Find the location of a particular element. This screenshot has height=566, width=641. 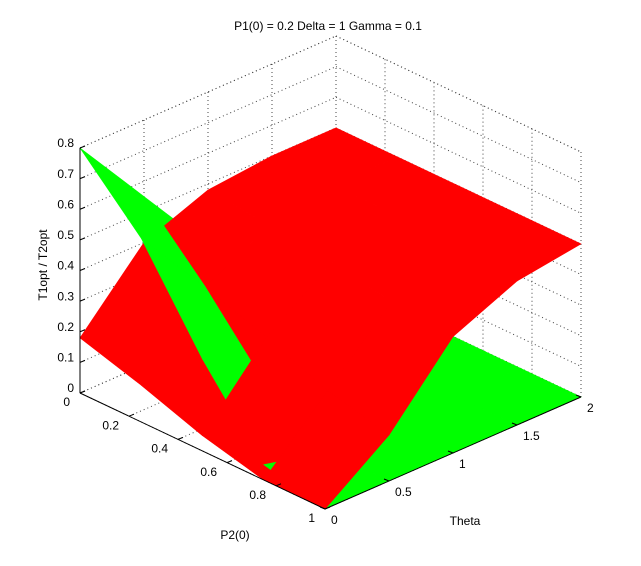

z-tick-label: 0.4 is located at coordinates (65, 266).